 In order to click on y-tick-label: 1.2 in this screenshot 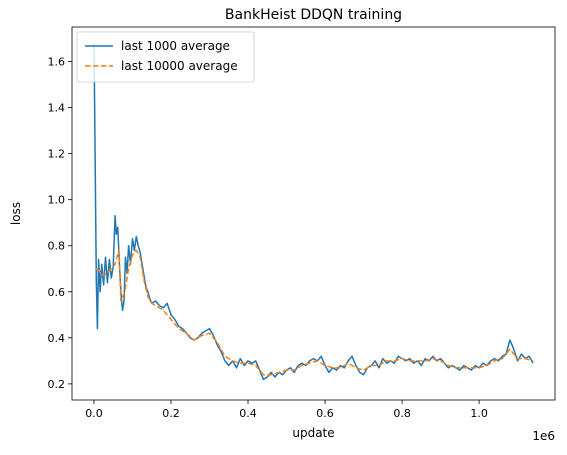, I will do `click(57, 154)`.